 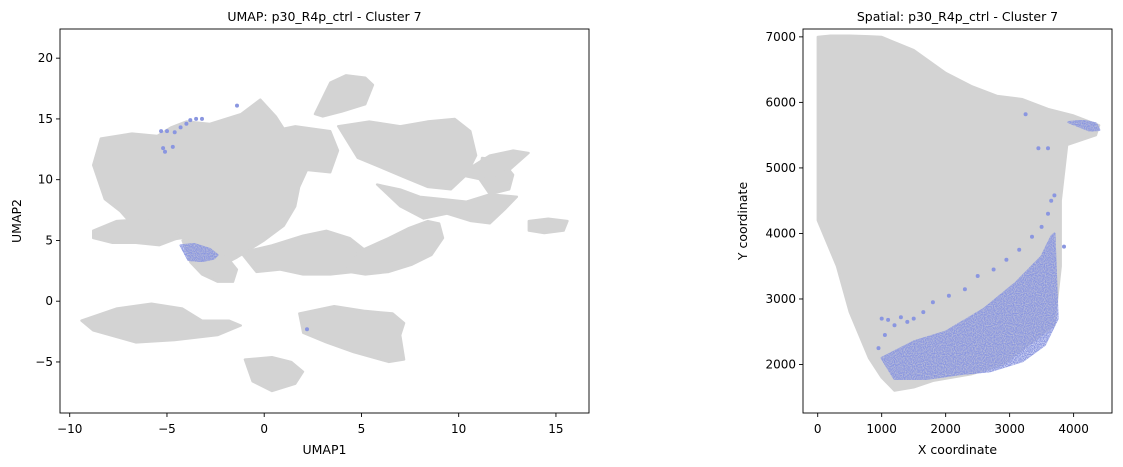 What do you see at coordinates (780, 365) in the screenshot?
I see `spatial-y-tick-label: 2000` at bounding box center [780, 365].